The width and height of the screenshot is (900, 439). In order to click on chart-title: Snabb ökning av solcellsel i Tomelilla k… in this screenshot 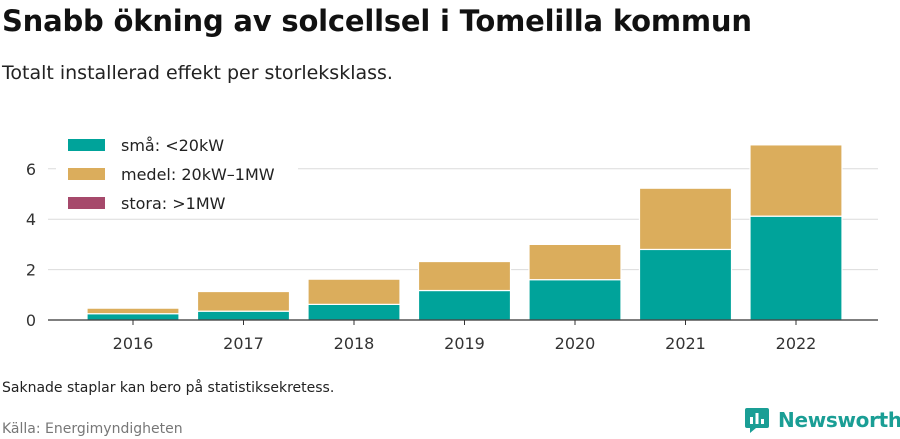, I will do `click(377, 21)`.